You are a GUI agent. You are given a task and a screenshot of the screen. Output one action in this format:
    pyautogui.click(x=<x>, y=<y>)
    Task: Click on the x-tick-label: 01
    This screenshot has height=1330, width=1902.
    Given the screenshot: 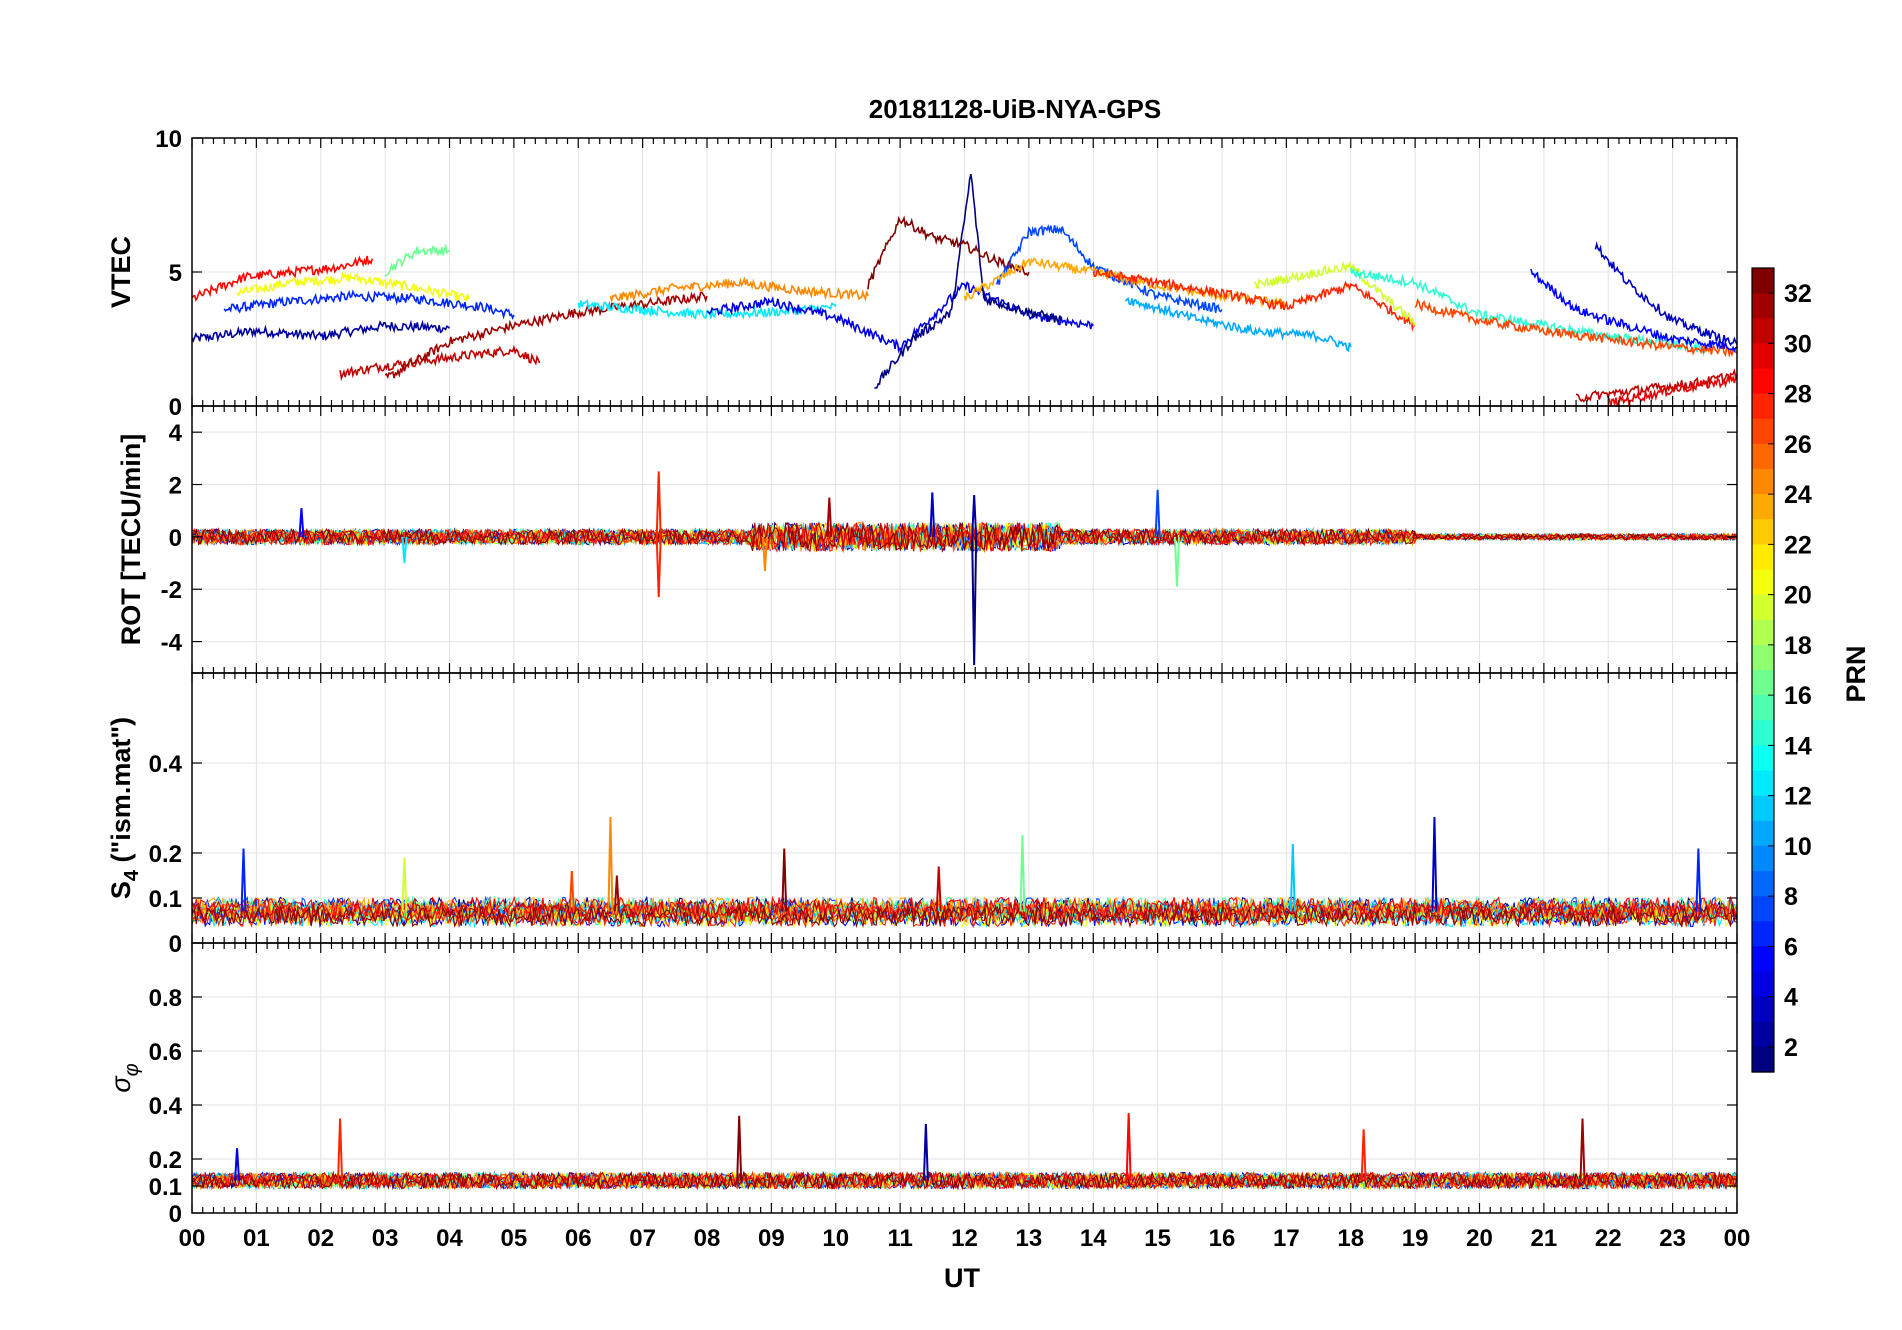 What is the action you would take?
    pyautogui.click(x=256, y=1238)
    